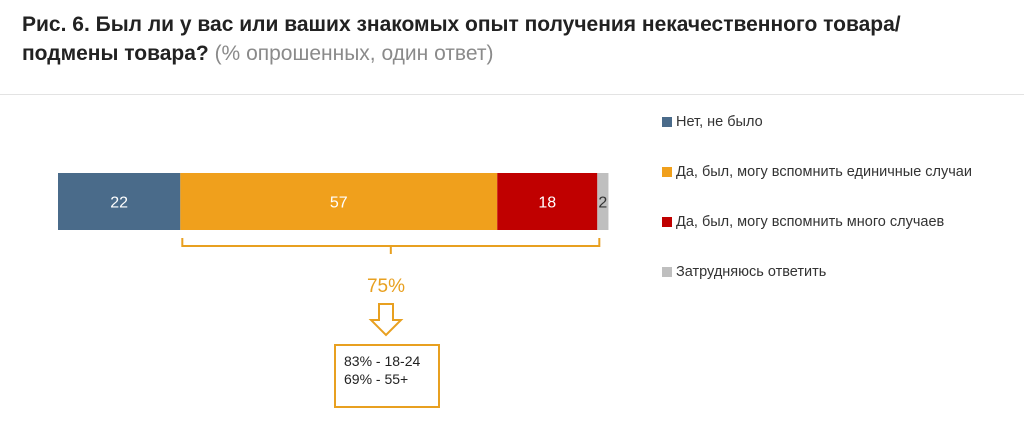  What do you see at coordinates (382, 361) in the screenshot?
I see `callout-line-1: 83% - 18-24` at bounding box center [382, 361].